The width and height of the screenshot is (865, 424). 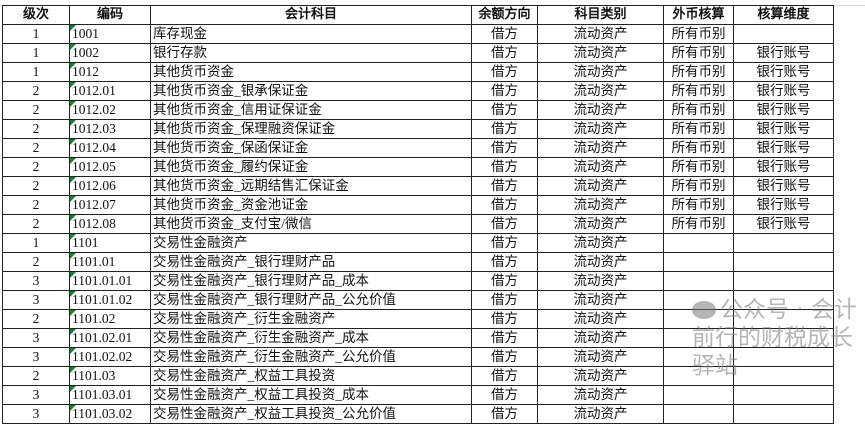 I want to click on cell-account-name: 其他货币资金_支付宝/微信, so click(x=311, y=224).